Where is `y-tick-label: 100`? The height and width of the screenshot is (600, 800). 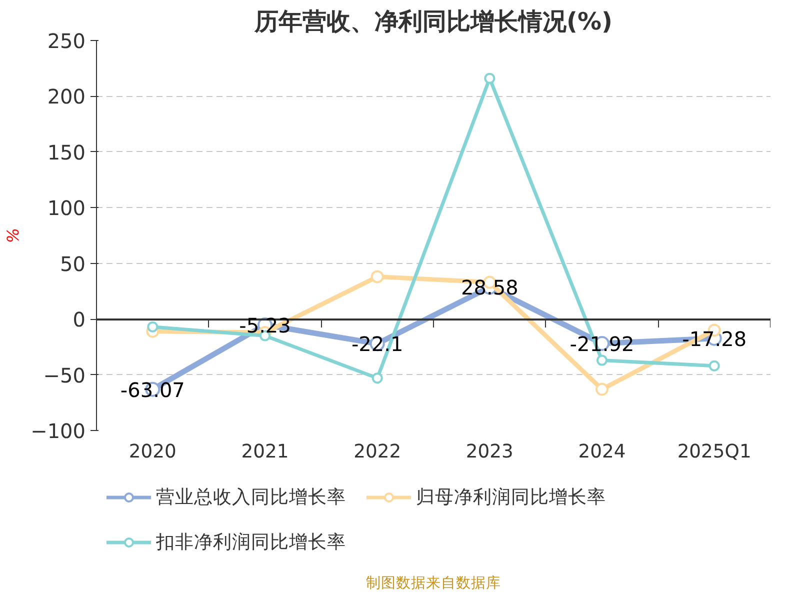
y-tick-label: 100 is located at coordinates (66, 208).